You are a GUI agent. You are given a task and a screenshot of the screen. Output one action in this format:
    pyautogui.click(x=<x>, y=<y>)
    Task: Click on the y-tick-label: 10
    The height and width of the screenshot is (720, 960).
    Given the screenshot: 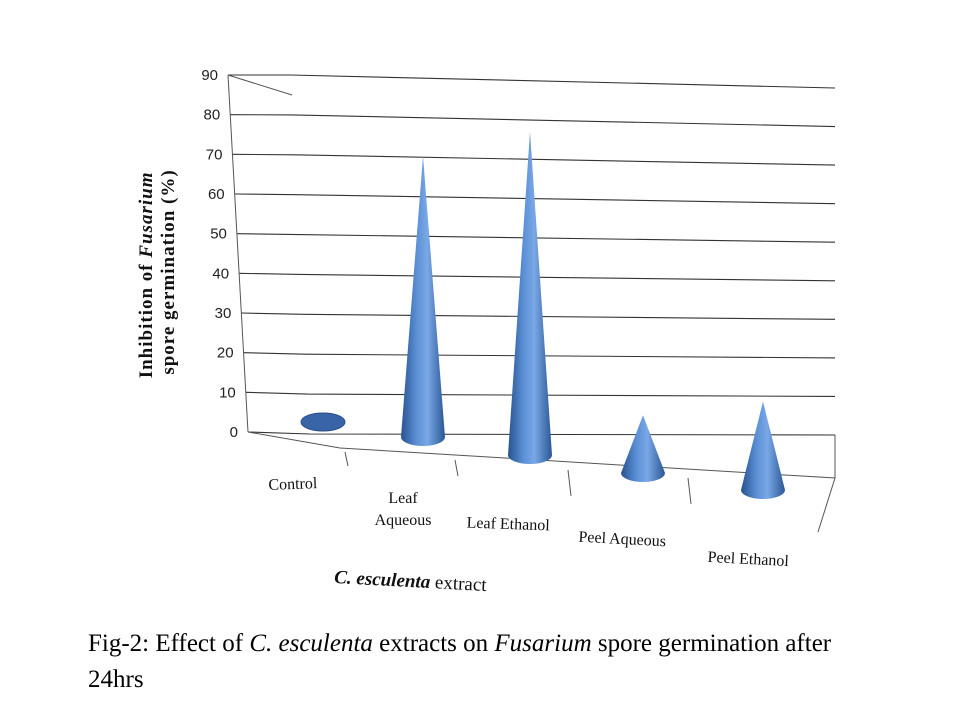 What is the action you would take?
    pyautogui.click(x=227, y=392)
    